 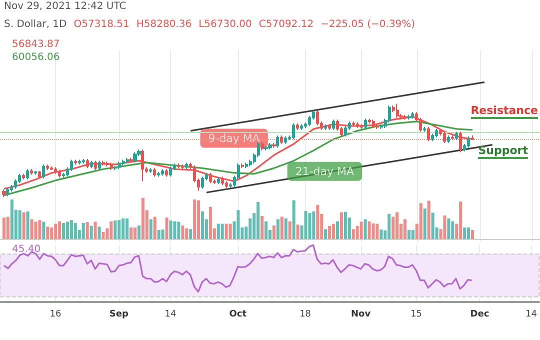 I want to click on text: L56730.00, so click(x=225, y=24).